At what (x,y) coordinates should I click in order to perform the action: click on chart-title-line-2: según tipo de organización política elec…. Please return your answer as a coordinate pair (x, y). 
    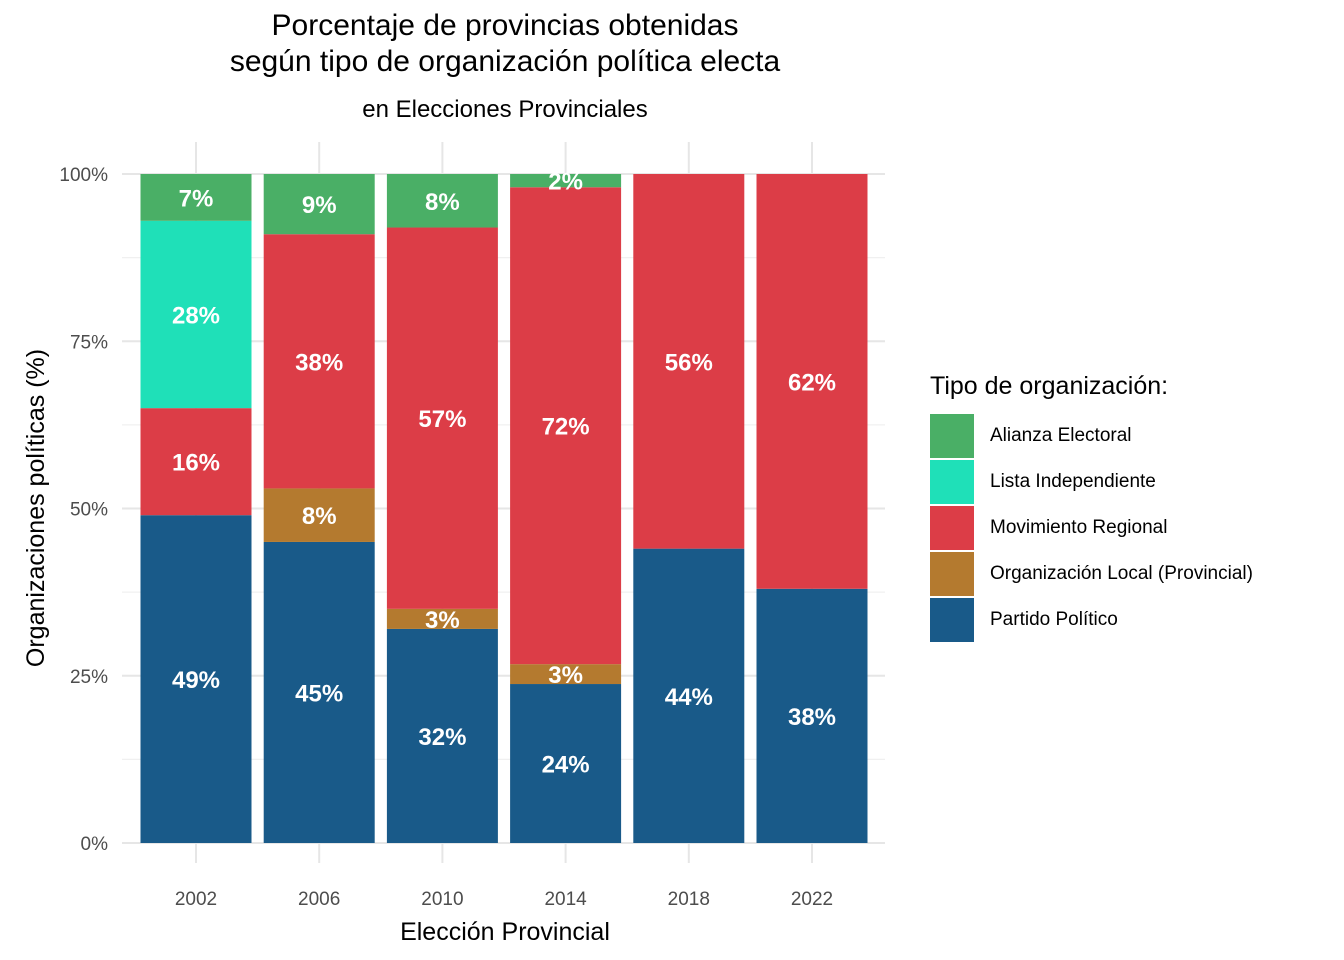
    Looking at the image, I should click on (505, 61).